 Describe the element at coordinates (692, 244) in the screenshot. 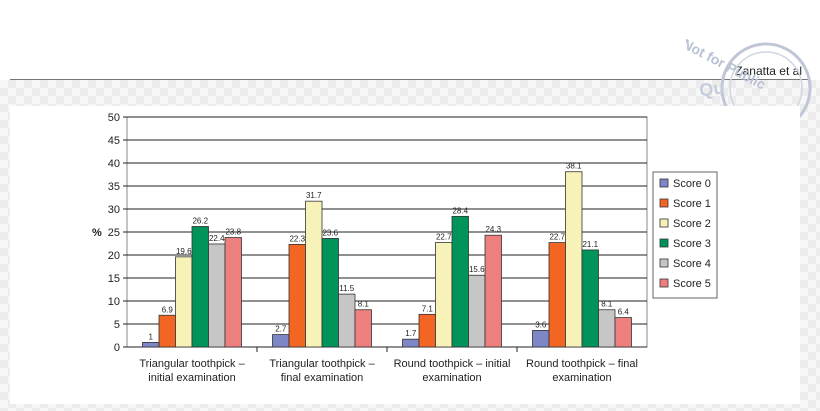

I see `legend-label: Score 3` at that location.